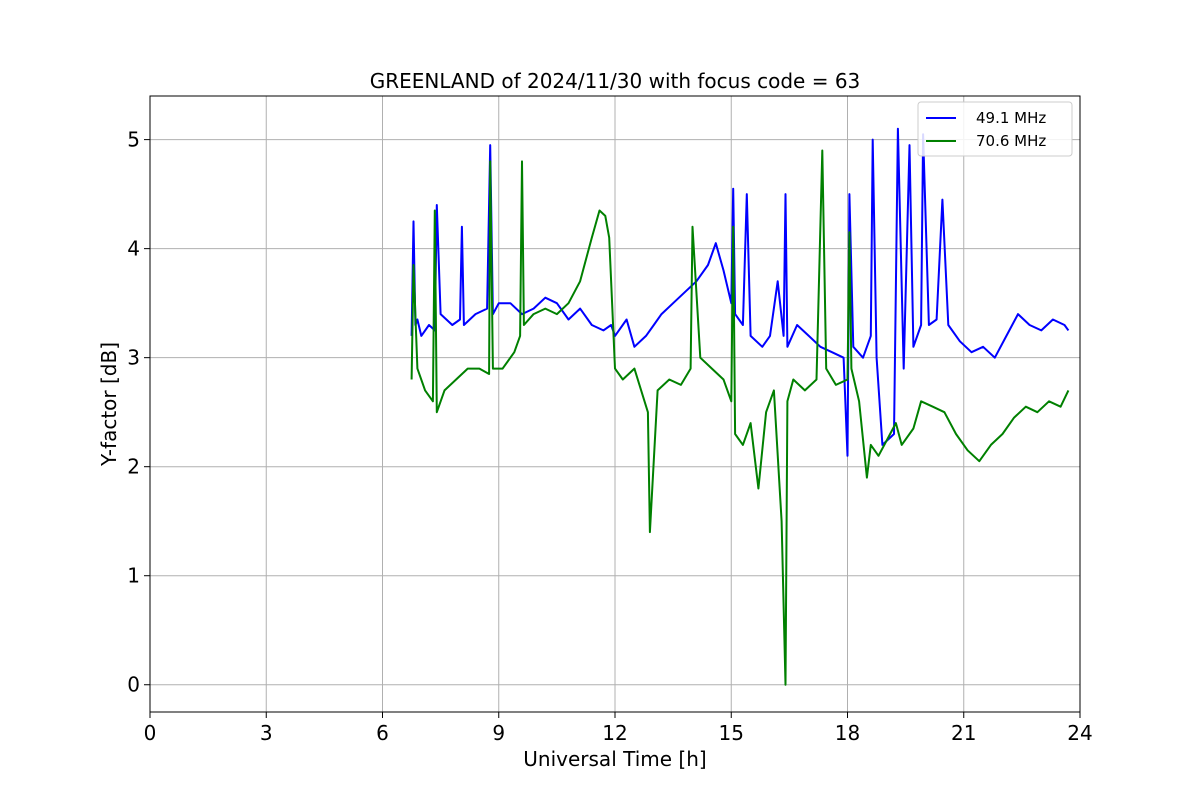 The height and width of the screenshot is (805, 1200). I want to click on x-tick-label: 21, so click(963, 733).